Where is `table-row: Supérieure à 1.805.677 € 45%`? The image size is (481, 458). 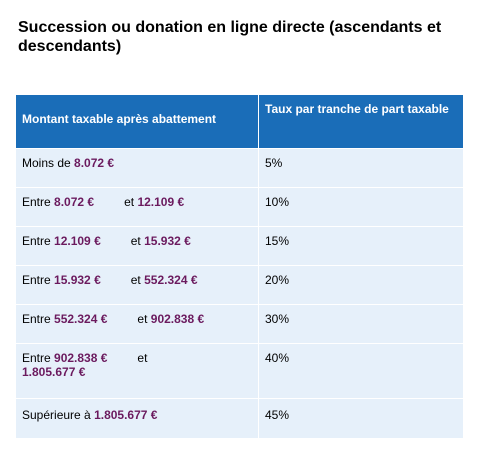 table-row: Supérieure à 1.805.677 € 45% is located at coordinates (239, 418).